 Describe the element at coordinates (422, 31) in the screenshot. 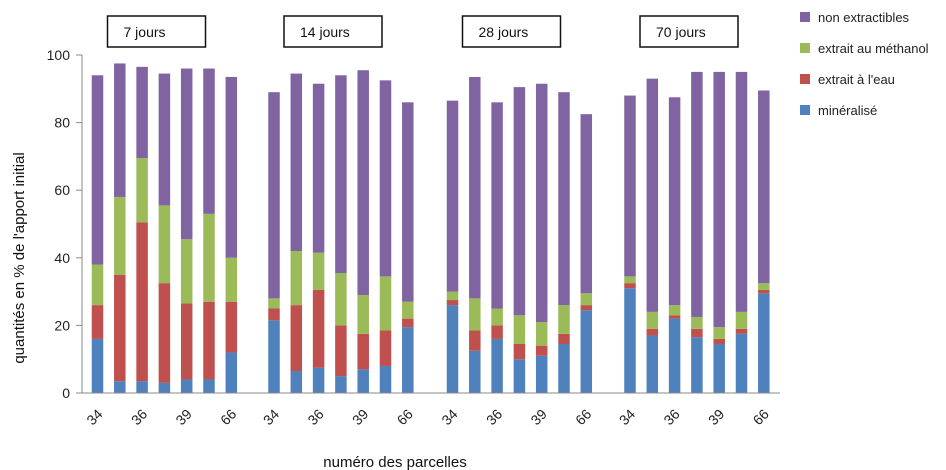

I see `group-labels: 7 jours 14 jours 28 jours 70 jours` at that location.